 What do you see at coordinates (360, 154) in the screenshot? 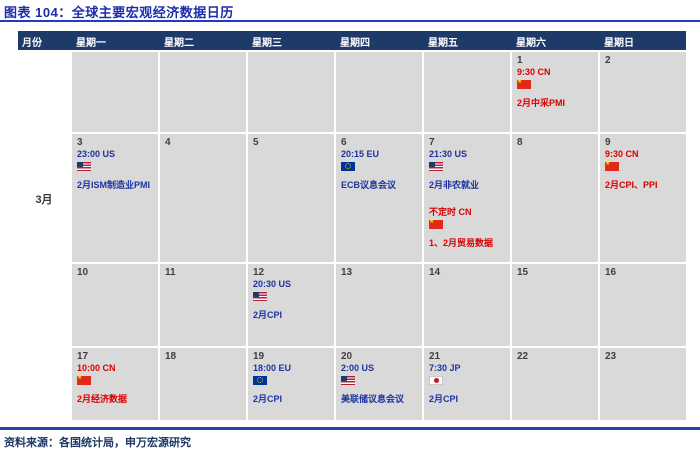
I see `event-time: 20:15 EU` at bounding box center [360, 154].